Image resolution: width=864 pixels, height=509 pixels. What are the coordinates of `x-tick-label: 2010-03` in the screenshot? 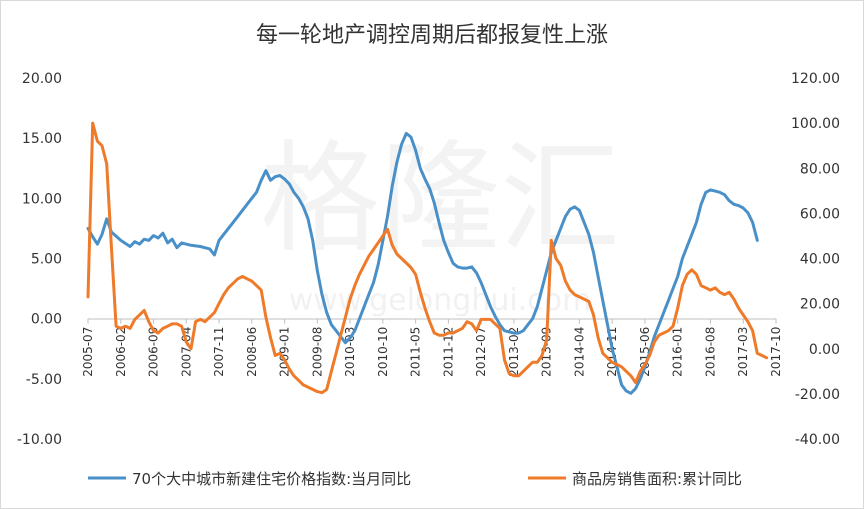 It's located at (350, 352).